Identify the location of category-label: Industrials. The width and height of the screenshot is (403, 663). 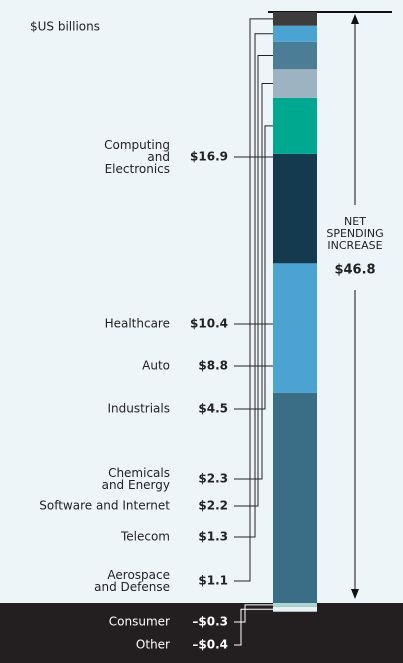
(138, 409).